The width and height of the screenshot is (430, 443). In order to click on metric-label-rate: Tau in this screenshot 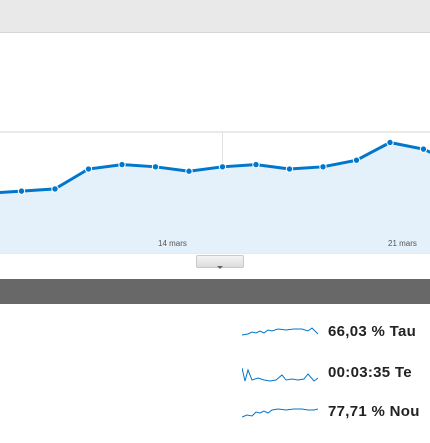, I will do `click(403, 331)`.